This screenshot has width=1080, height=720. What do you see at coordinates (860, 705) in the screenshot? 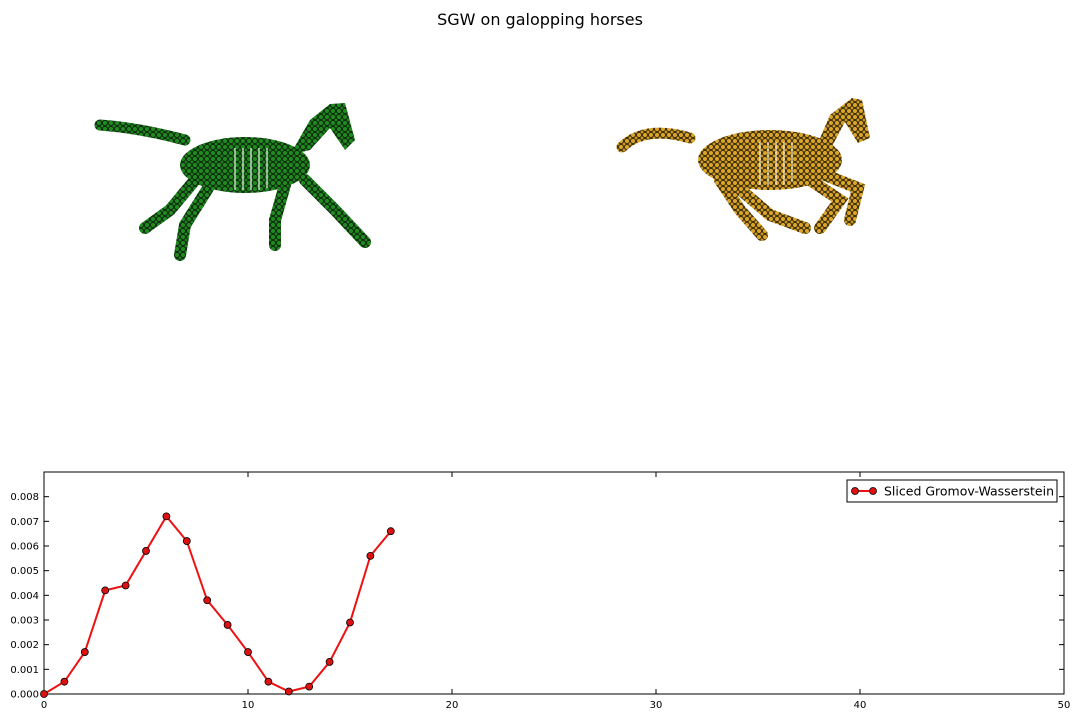
I see `x-tick-label: 40` at bounding box center [860, 705].